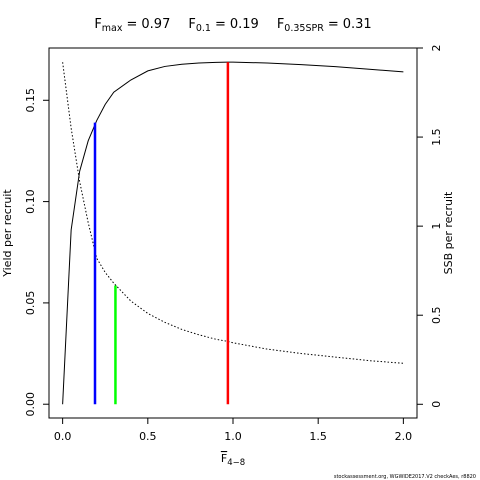 Image resolution: width=480 pixels, height=480 pixels. Describe the element at coordinates (436, 404) in the screenshot. I see `y2-tick-label: 0` at that location.